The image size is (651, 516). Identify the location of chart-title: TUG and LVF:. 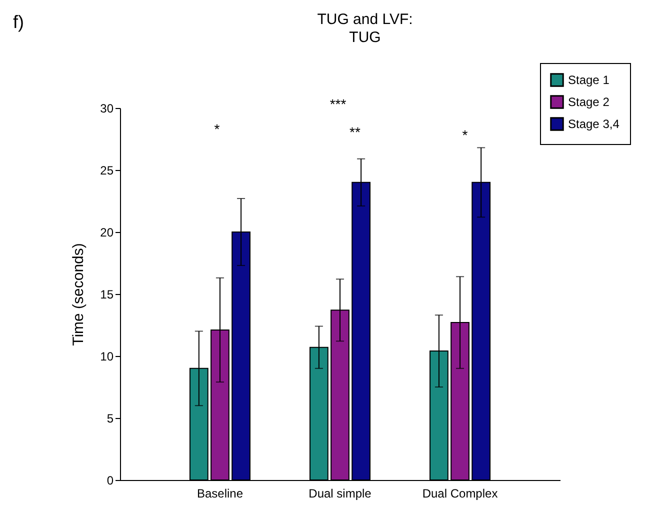
(365, 19).